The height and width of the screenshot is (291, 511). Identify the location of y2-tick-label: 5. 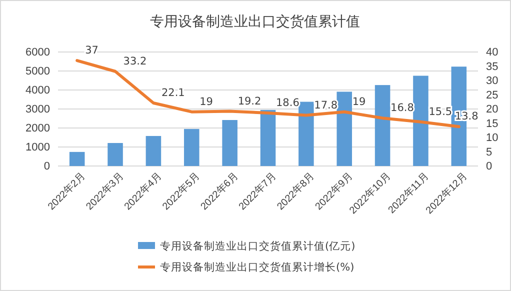
(489, 152).